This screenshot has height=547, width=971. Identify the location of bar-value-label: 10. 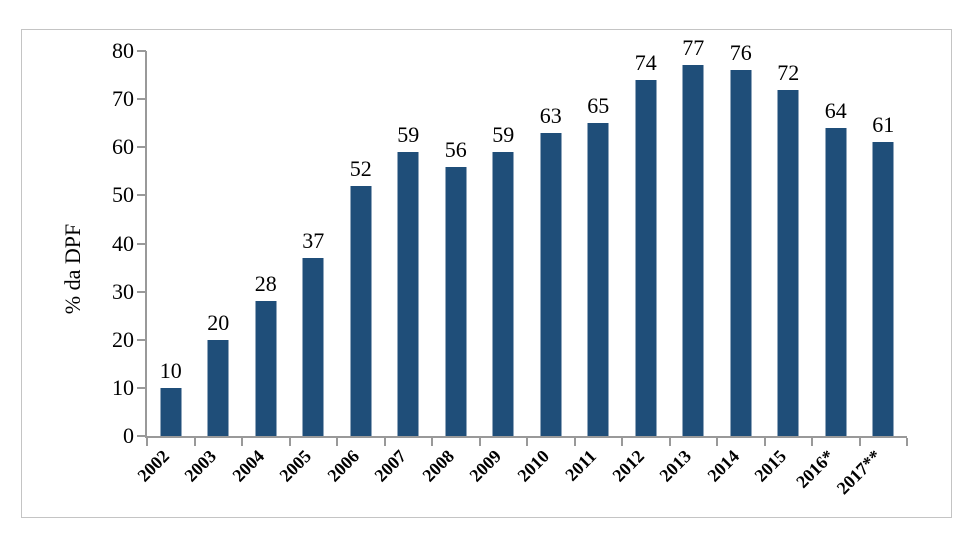
(170, 370).